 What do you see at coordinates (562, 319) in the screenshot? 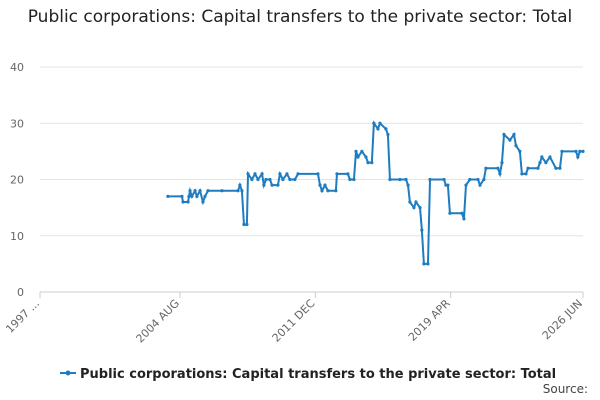
I see `x-tick-label: 2026 JUN` at bounding box center [562, 319].